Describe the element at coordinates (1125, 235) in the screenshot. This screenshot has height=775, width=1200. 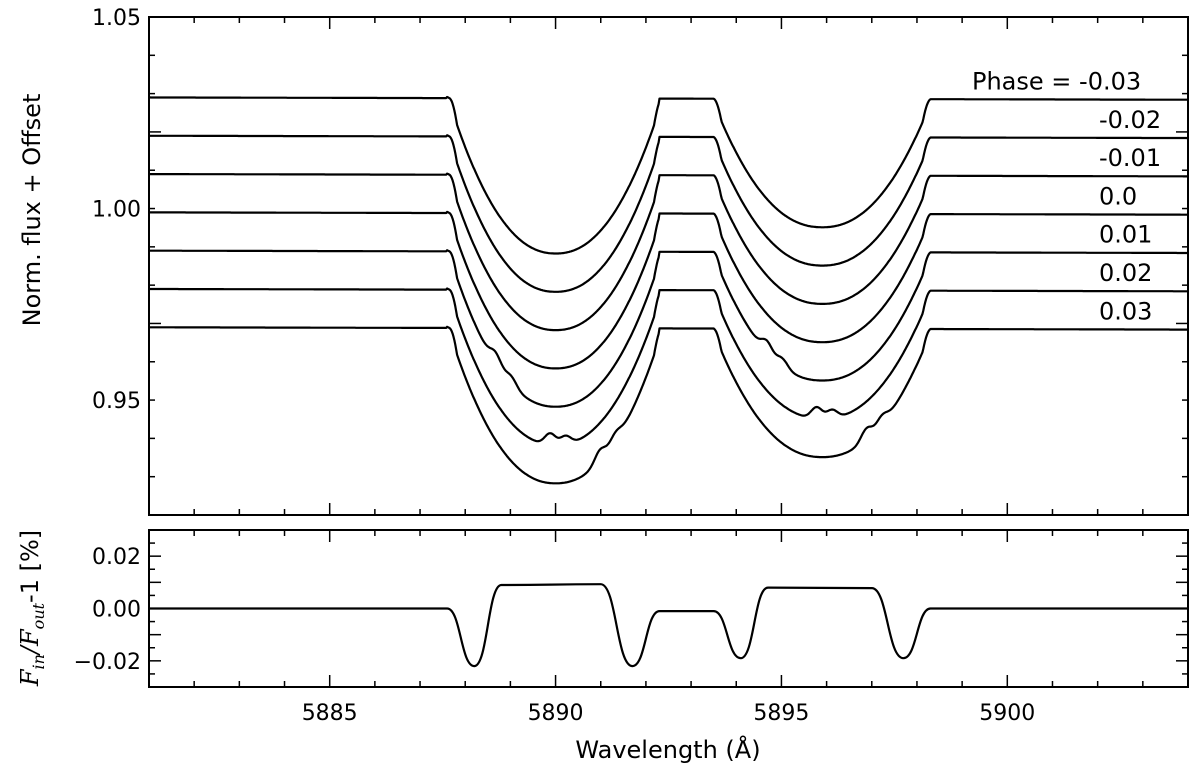
I see `phase-label: 0.01` at that location.